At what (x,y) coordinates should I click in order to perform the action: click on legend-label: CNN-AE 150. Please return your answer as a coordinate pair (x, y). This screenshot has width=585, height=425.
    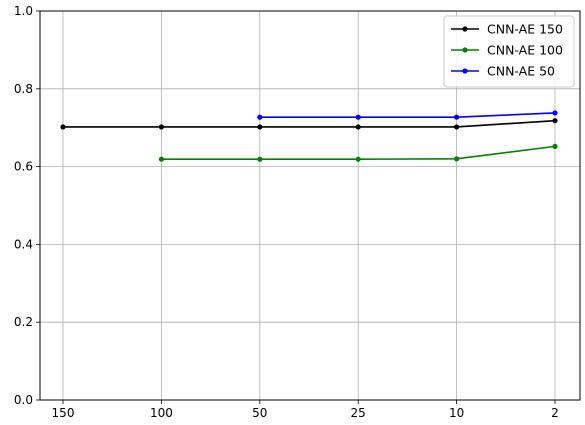
    Looking at the image, I should click on (525, 29).